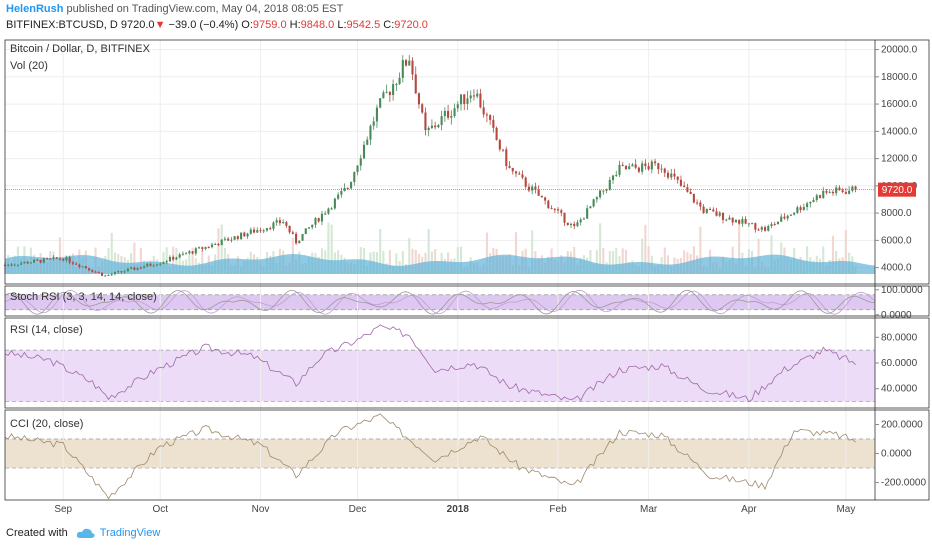 This screenshot has height=550, width=932. Describe the element at coordinates (86, 533) in the screenshot. I see `tradingview-cloud-icon` at that location.